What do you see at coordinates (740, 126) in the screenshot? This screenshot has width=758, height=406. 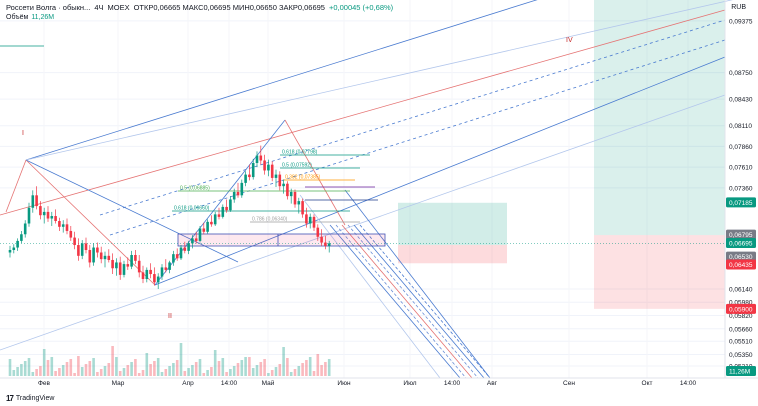 I see `y-tick-label: 0,08110` at bounding box center [740, 126].